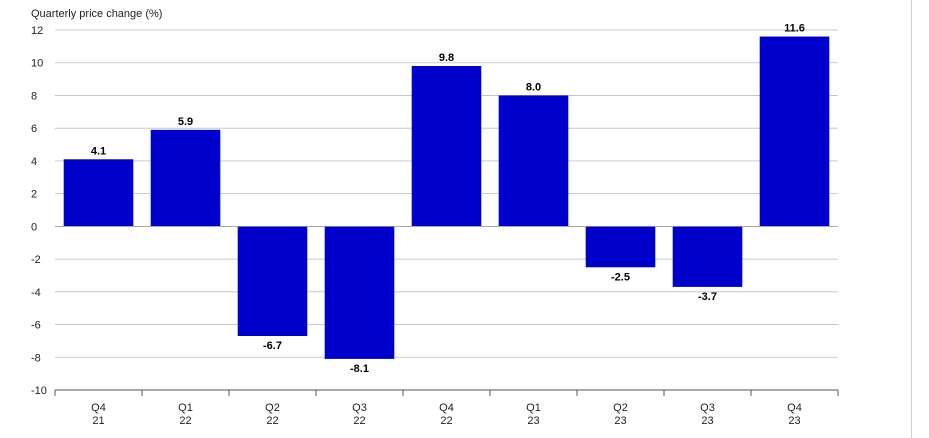 This screenshot has height=438, width=929. I want to click on y-tick-label: 8, so click(34, 96).